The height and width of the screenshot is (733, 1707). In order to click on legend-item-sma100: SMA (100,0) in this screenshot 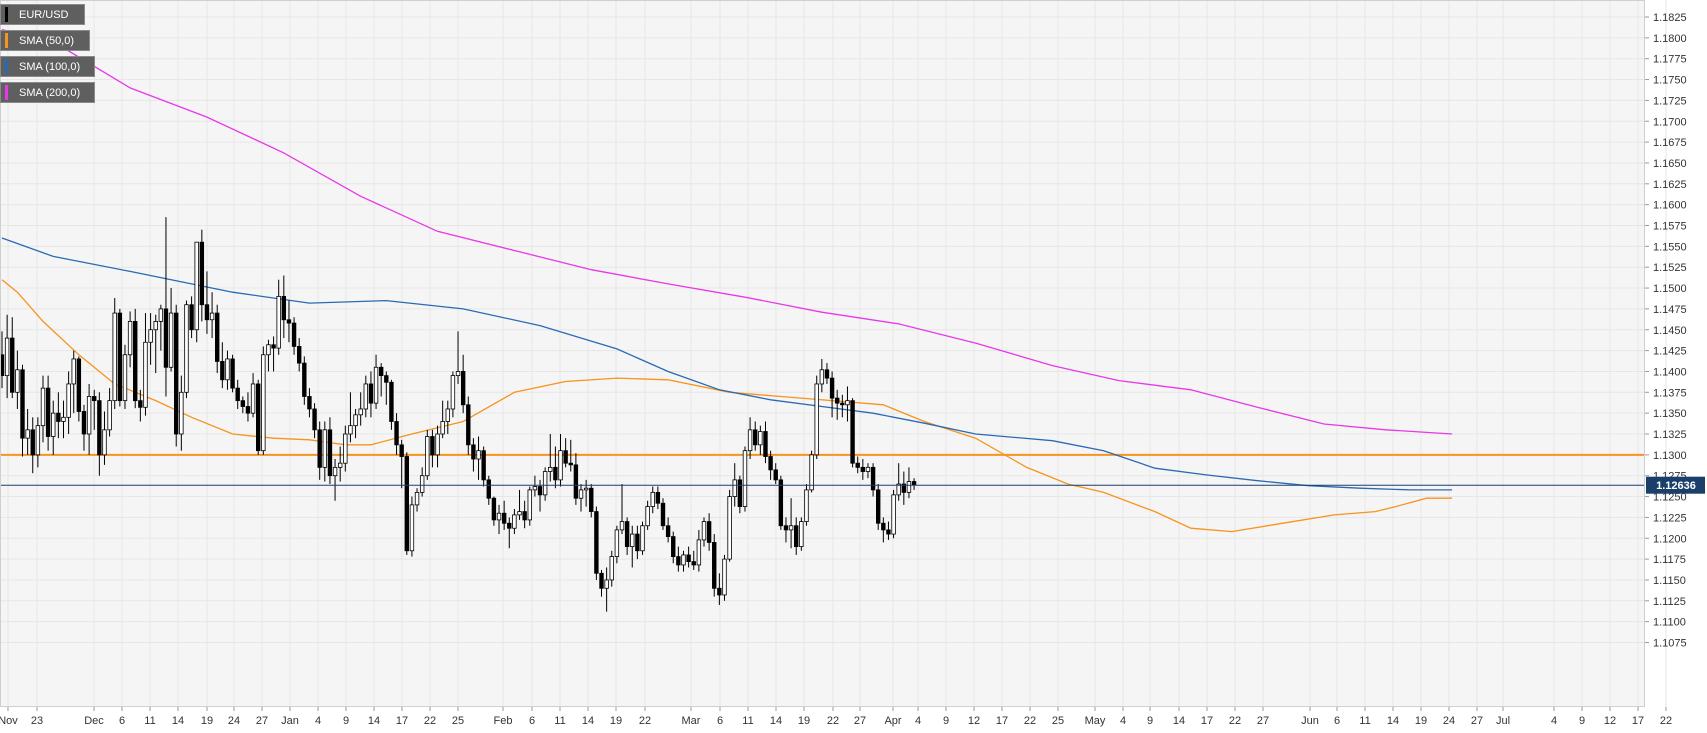, I will do `click(47, 66)`.